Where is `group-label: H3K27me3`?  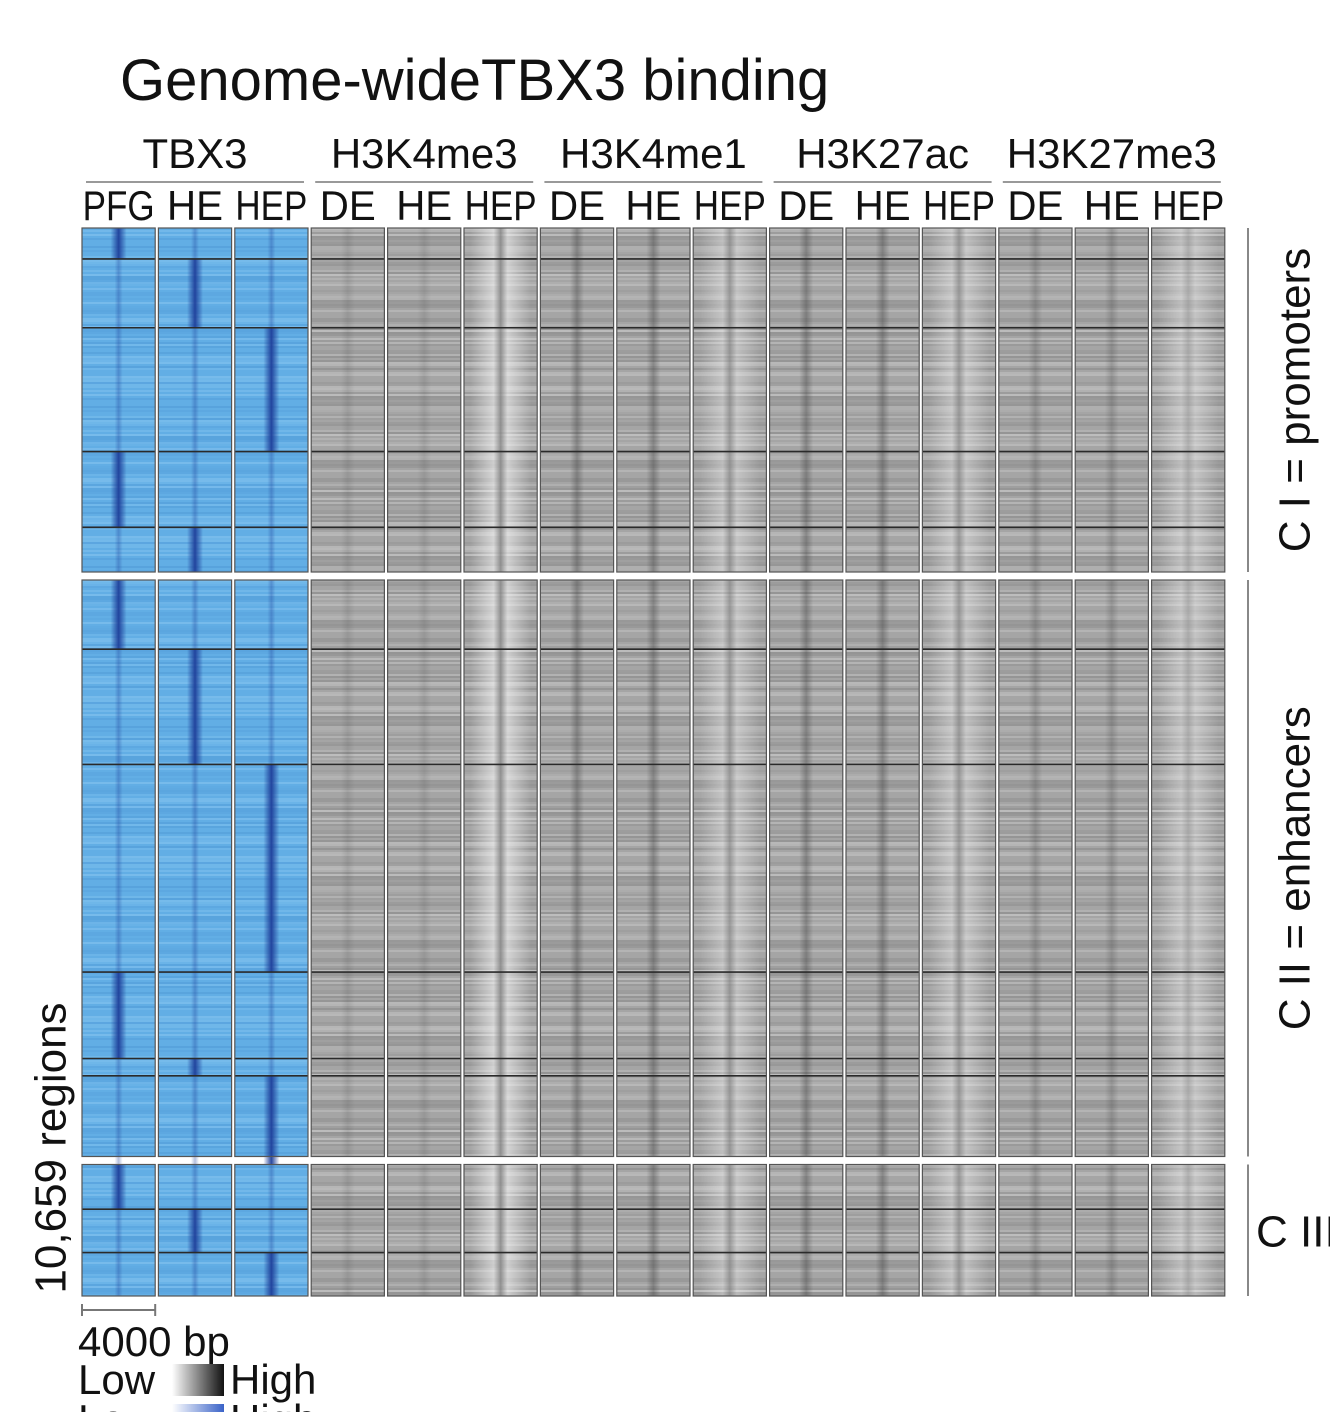 group-label: H3K27me3 is located at coordinates (1112, 153).